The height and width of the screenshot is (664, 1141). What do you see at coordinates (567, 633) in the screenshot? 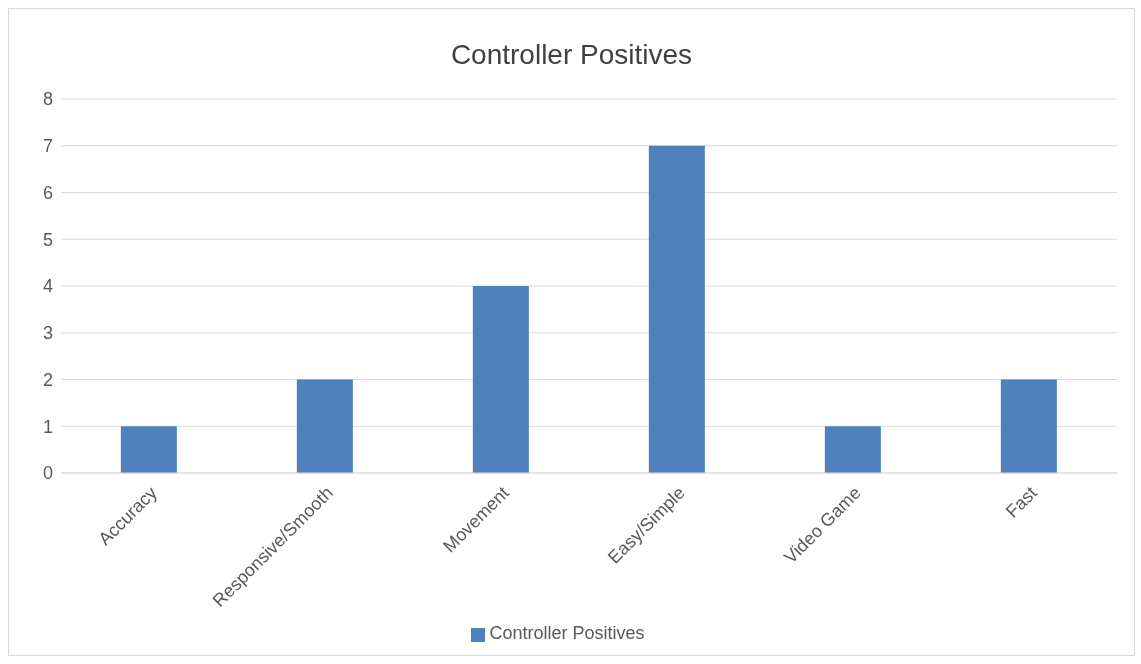
I see `legend-label: Controller Positives` at bounding box center [567, 633].